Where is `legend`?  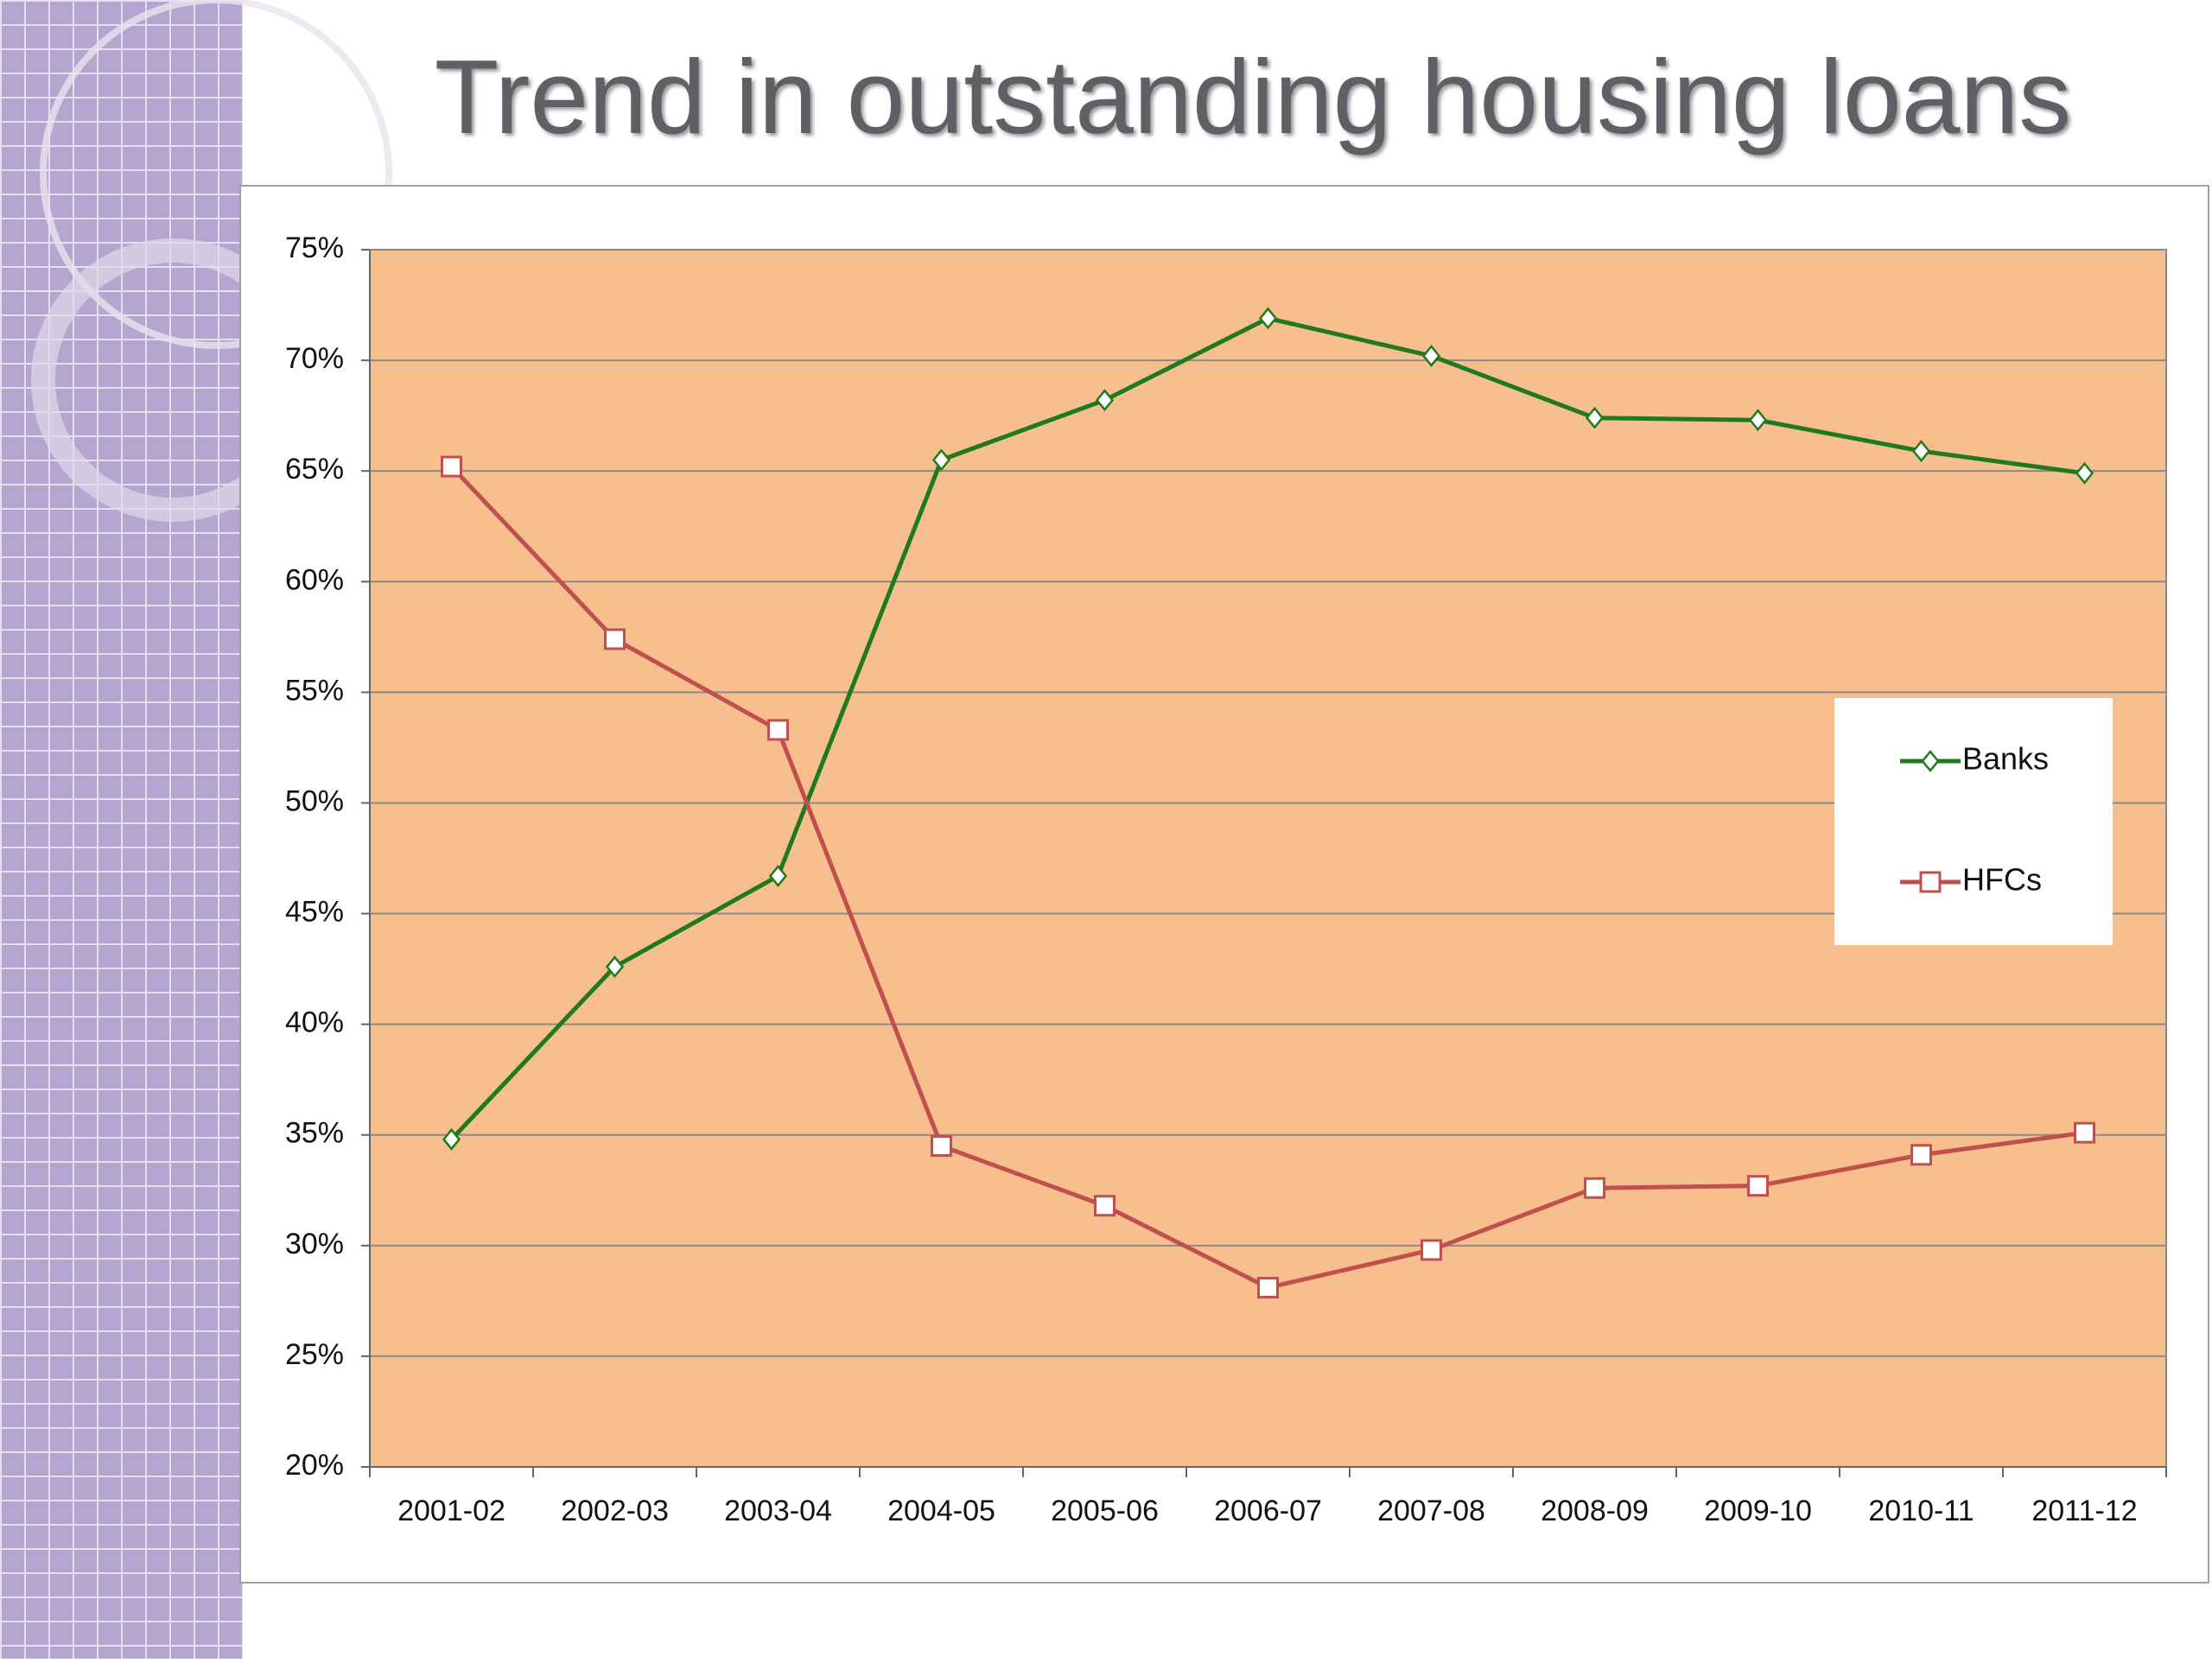 legend is located at coordinates (1973, 822).